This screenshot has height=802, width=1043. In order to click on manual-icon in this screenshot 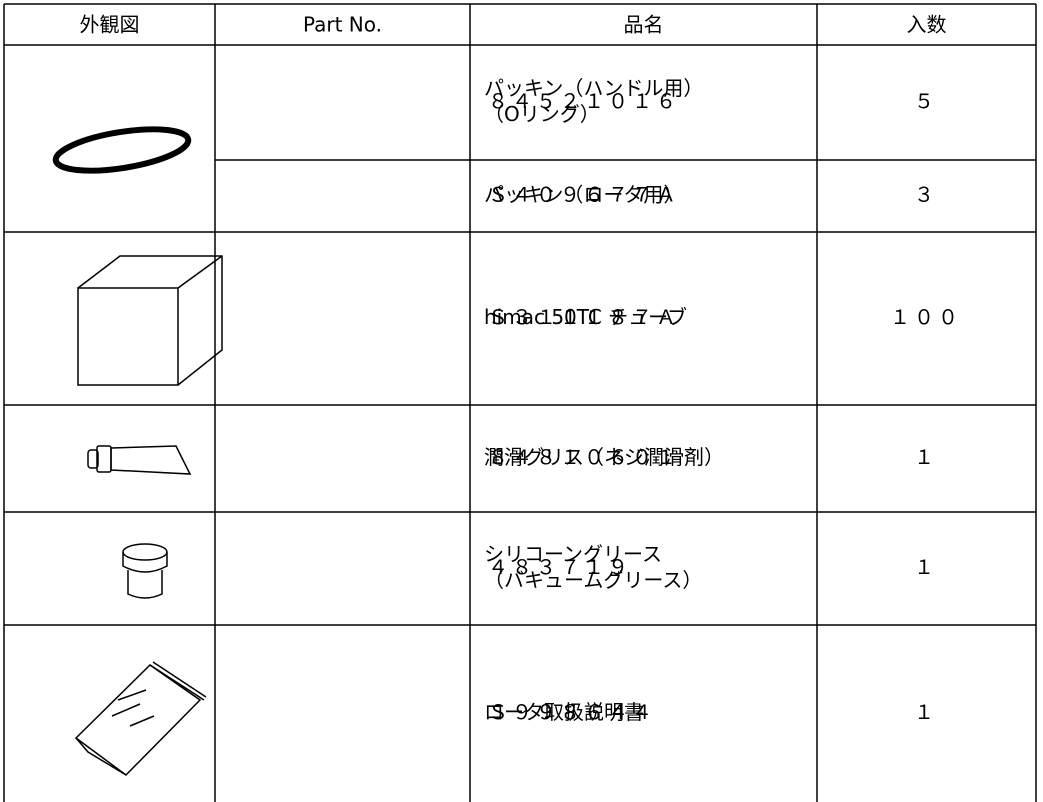, I will do `click(140, 718)`.